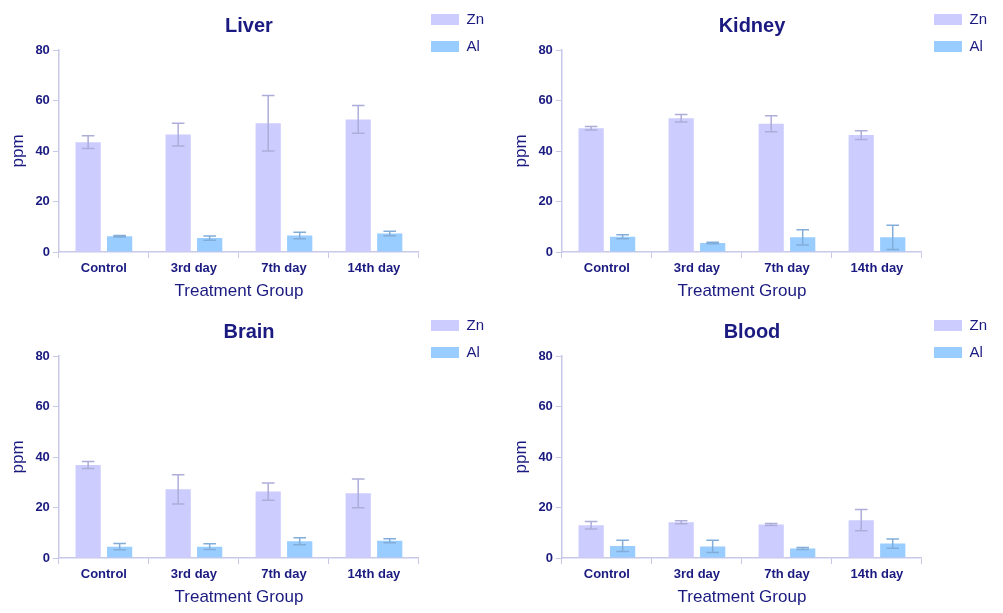 Image resolution: width=1003 pixels, height=613 pixels. Describe the element at coordinates (249, 24) in the screenshot. I see `chart-title: Liver` at that location.